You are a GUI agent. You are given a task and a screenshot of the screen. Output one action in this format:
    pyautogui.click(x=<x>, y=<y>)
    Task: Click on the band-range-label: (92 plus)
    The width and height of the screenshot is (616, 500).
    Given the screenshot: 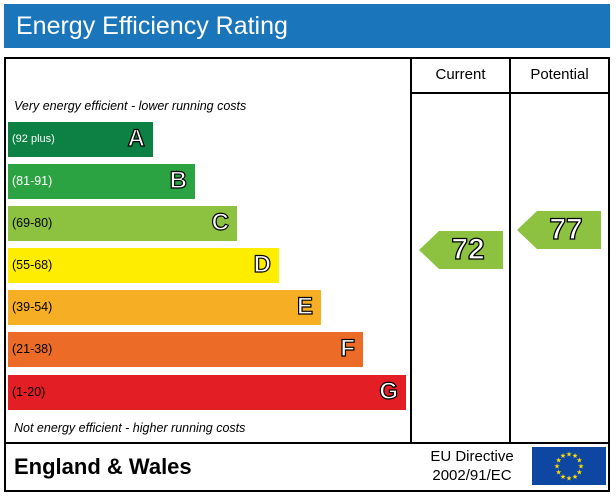 What is the action you would take?
    pyautogui.click(x=33, y=139)
    